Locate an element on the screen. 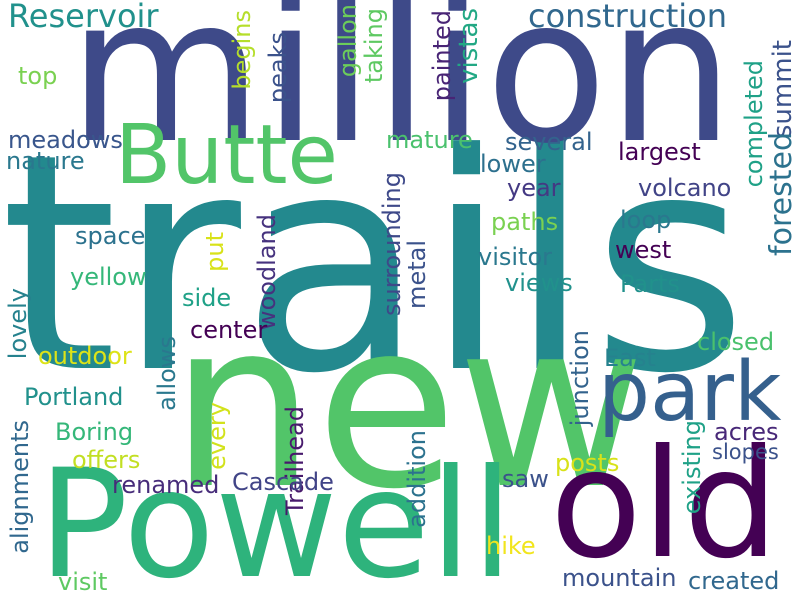  word-every: every is located at coordinates (217, 436).